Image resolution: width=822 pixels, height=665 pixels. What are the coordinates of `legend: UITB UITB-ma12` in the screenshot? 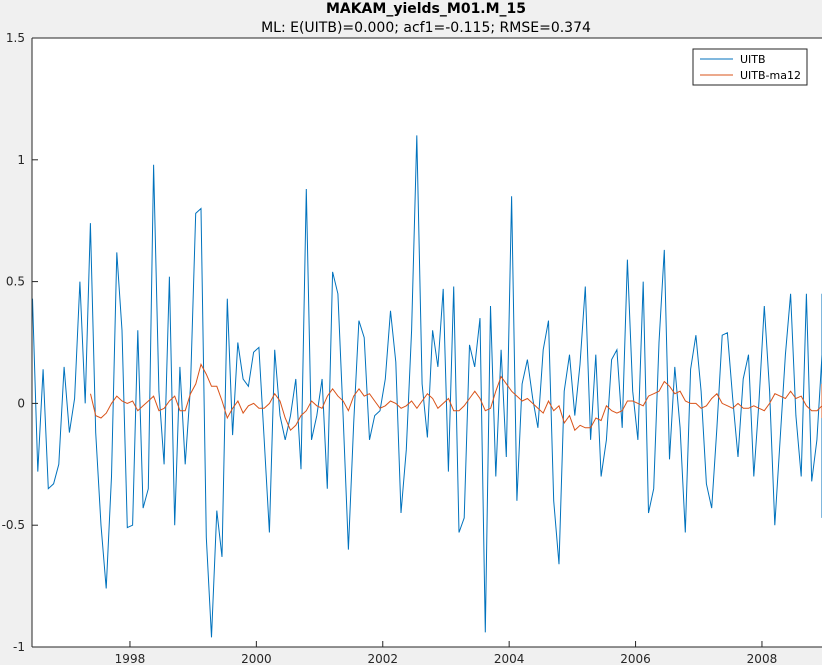 It's located at (750, 67).